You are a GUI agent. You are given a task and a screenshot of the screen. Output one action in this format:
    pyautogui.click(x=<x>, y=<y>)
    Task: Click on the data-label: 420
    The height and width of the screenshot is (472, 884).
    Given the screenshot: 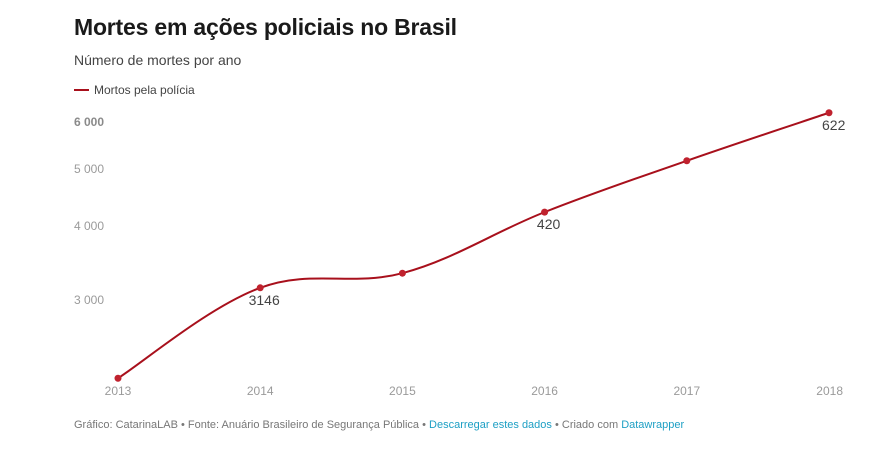 What is the action you would take?
    pyautogui.click(x=549, y=224)
    